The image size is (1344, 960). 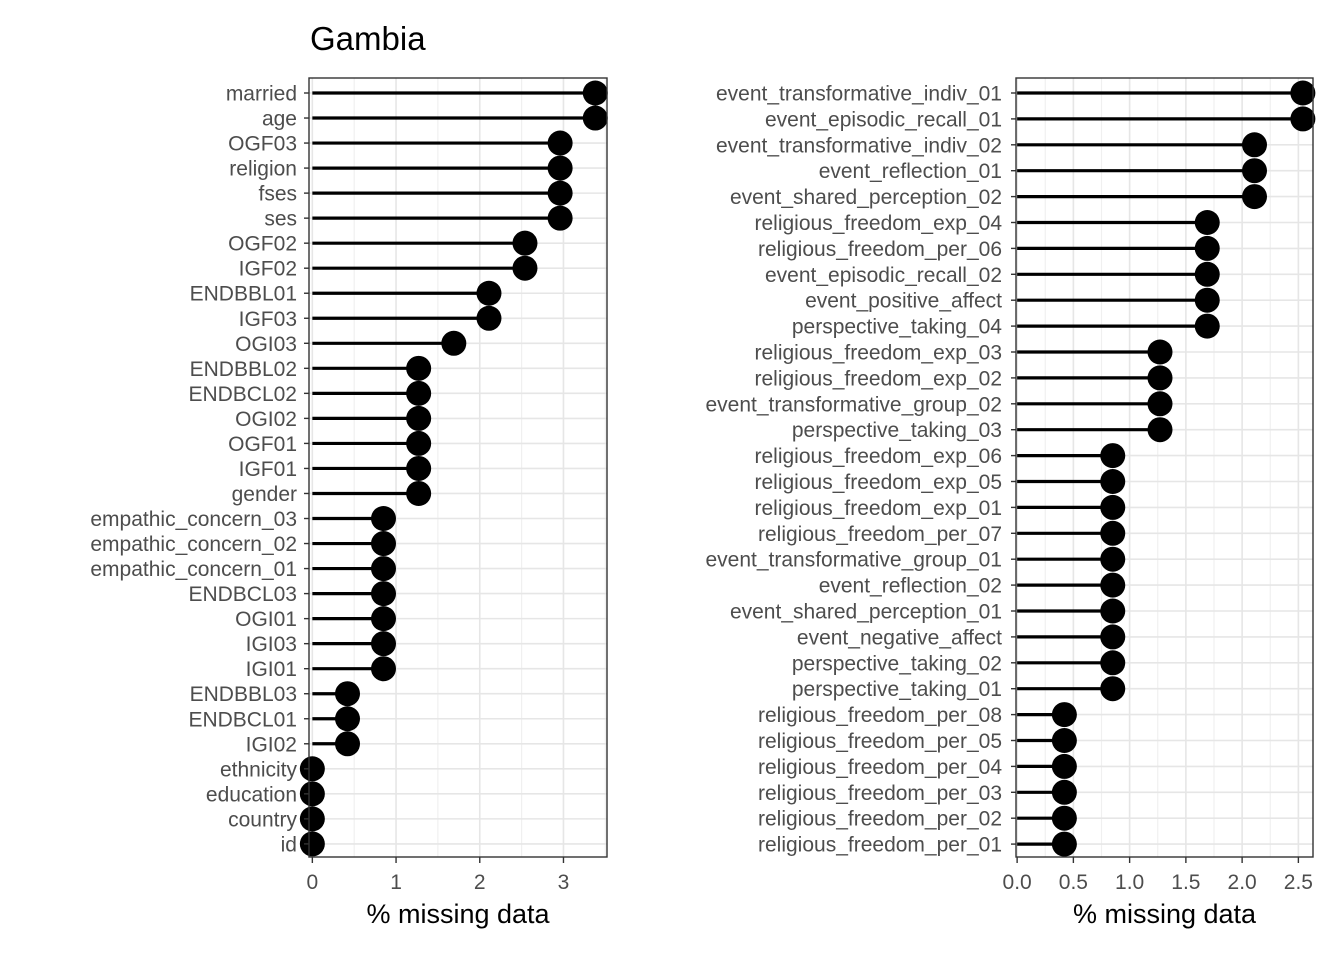 I want to click on x-tick-label: 0, so click(x=313, y=882).